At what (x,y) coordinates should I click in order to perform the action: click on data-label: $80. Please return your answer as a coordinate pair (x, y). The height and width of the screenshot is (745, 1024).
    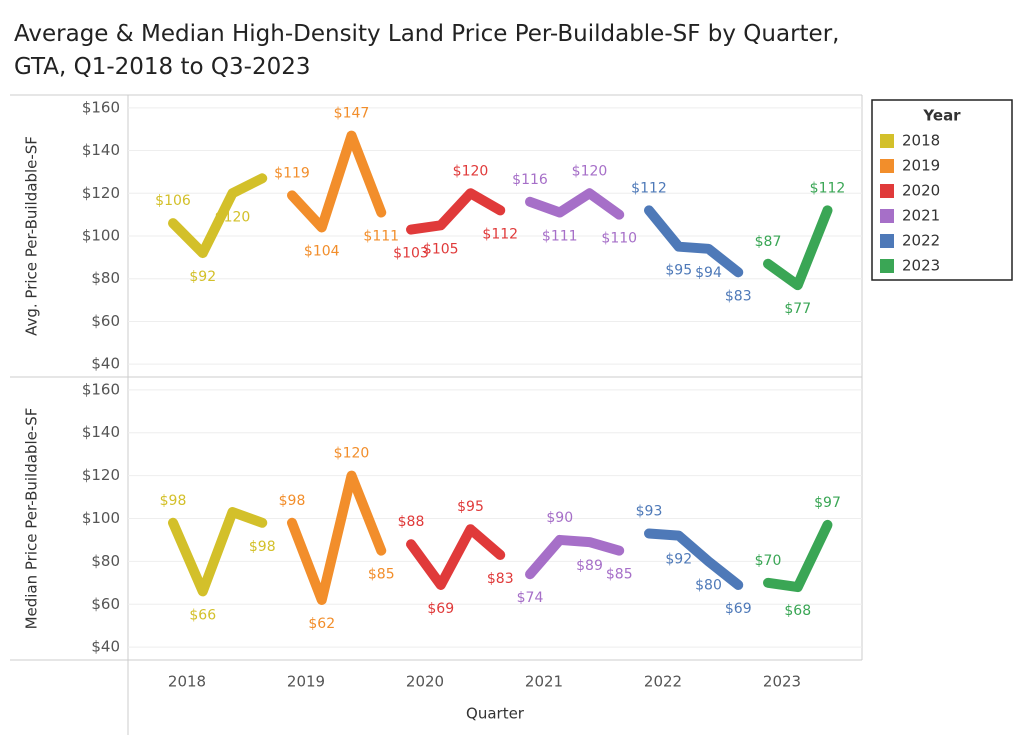
    Looking at the image, I should click on (708, 585).